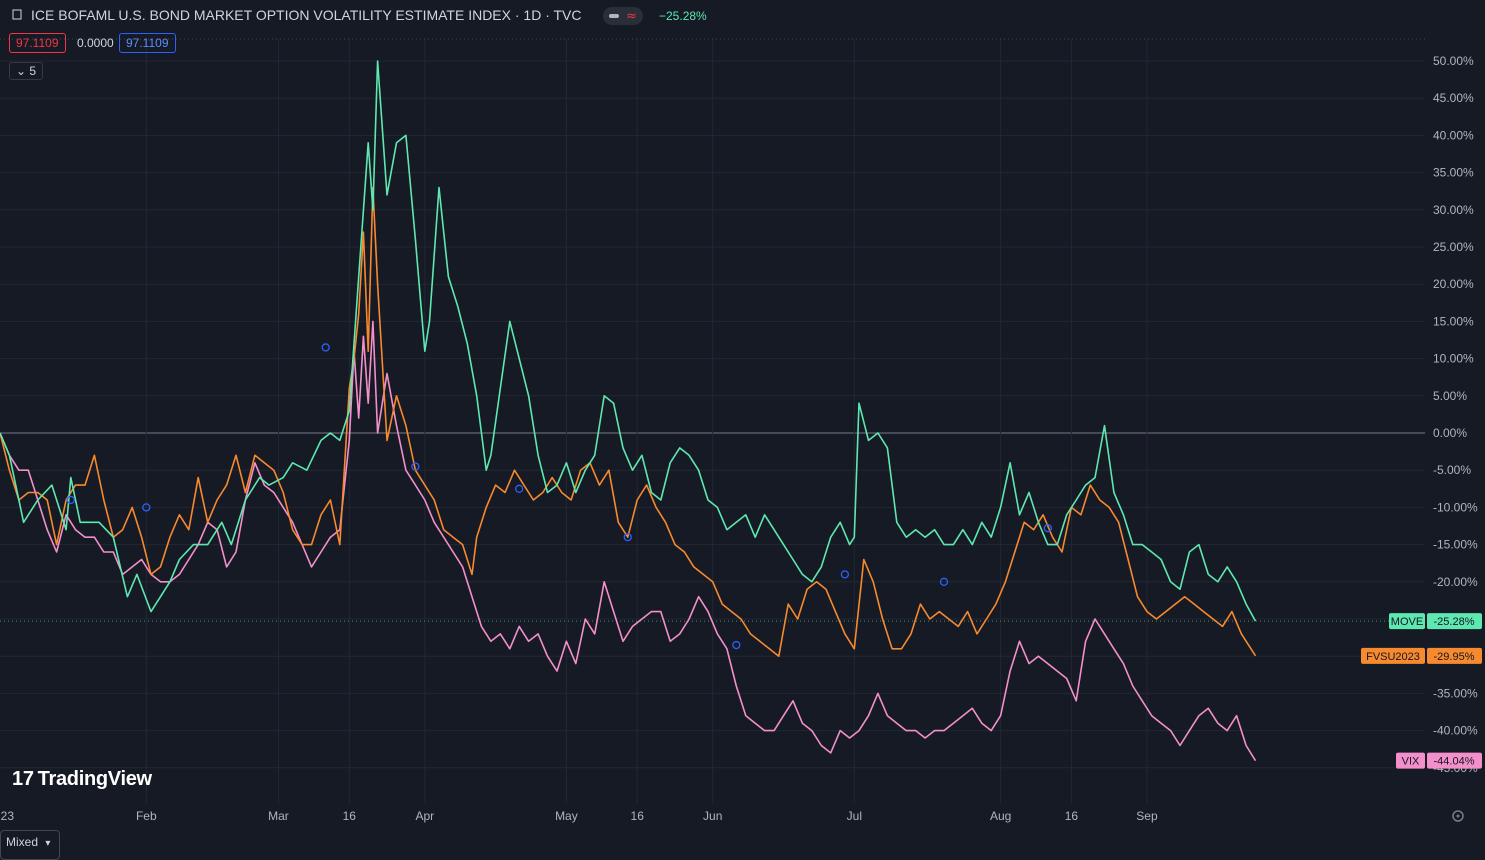 This screenshot has width=1485, height=860. Describe the element at coordinates (614, 16) in the screenshot. I see `line-style-icon` at that location.